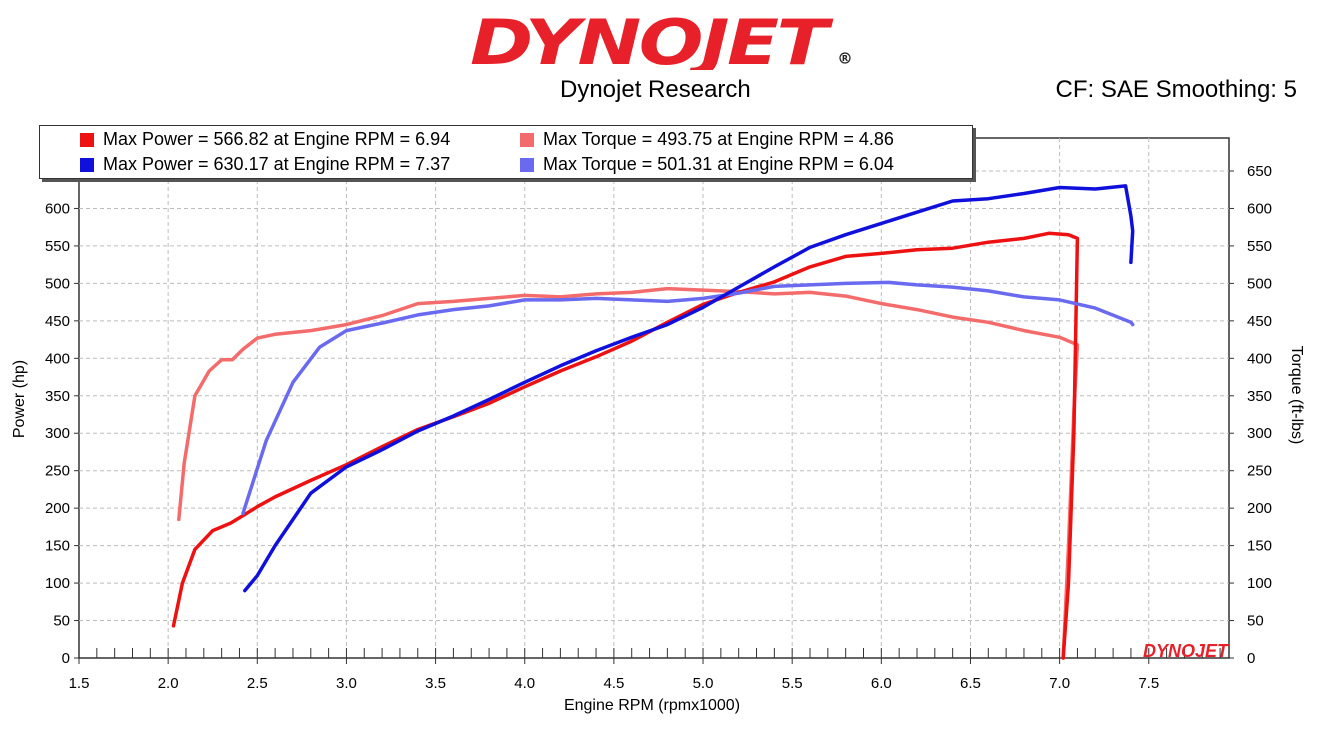 This screenshot has width=1323, height=744. What do you see at coordinates (57, 208) in the screenshot?
I see `y-tick-label: 600` at bounding box center [57, 208].